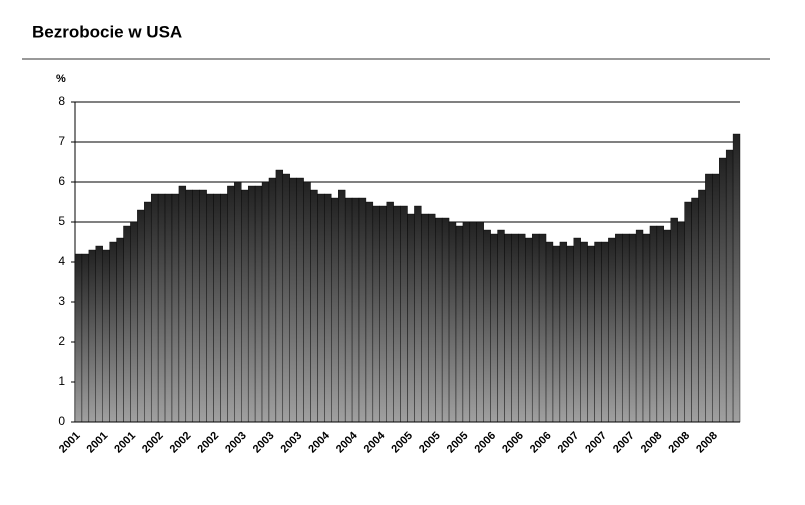 This screenshot has width=805, height=505. Describe the element at coordinates (292, 443) in the screenshot. I see `x-tick-label: 2003` at that location.